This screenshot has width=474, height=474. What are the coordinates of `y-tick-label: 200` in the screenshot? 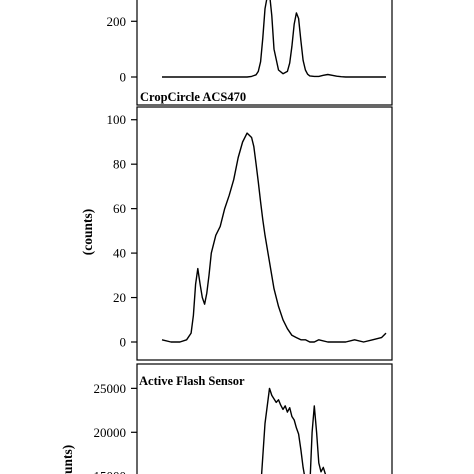 It's located at (117, 21).